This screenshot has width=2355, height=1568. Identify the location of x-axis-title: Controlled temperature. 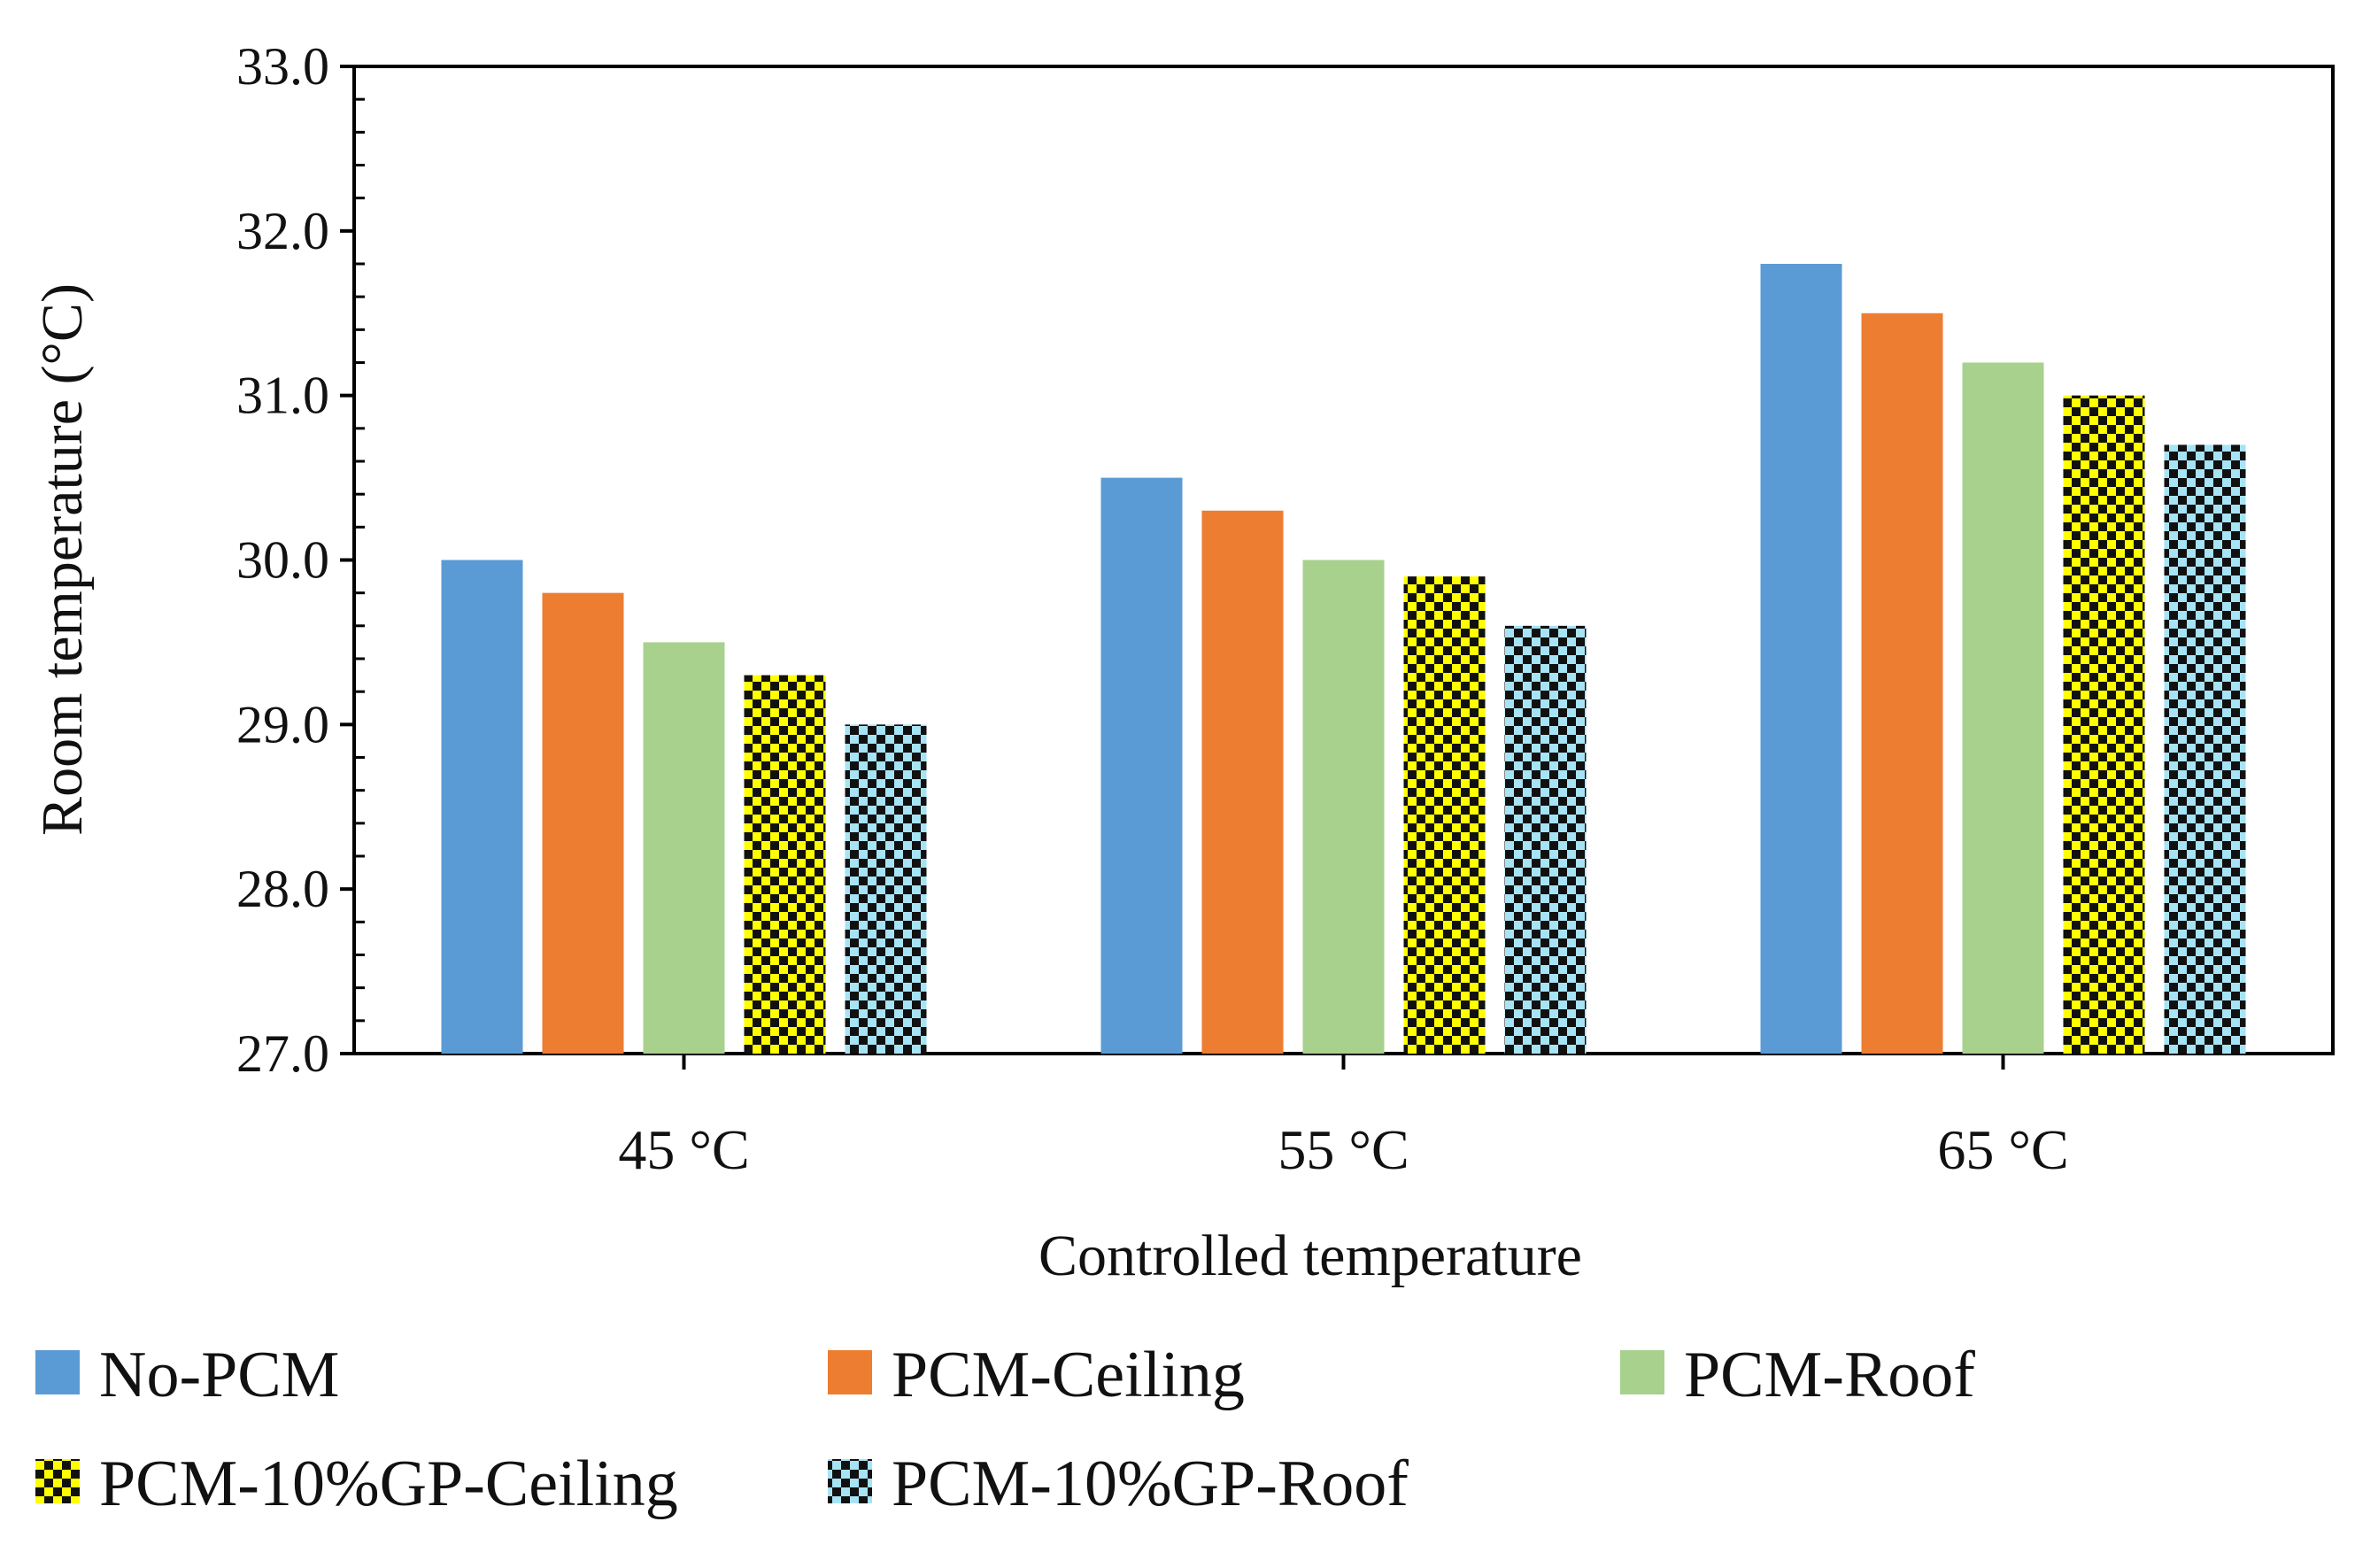
(1310, 1256).